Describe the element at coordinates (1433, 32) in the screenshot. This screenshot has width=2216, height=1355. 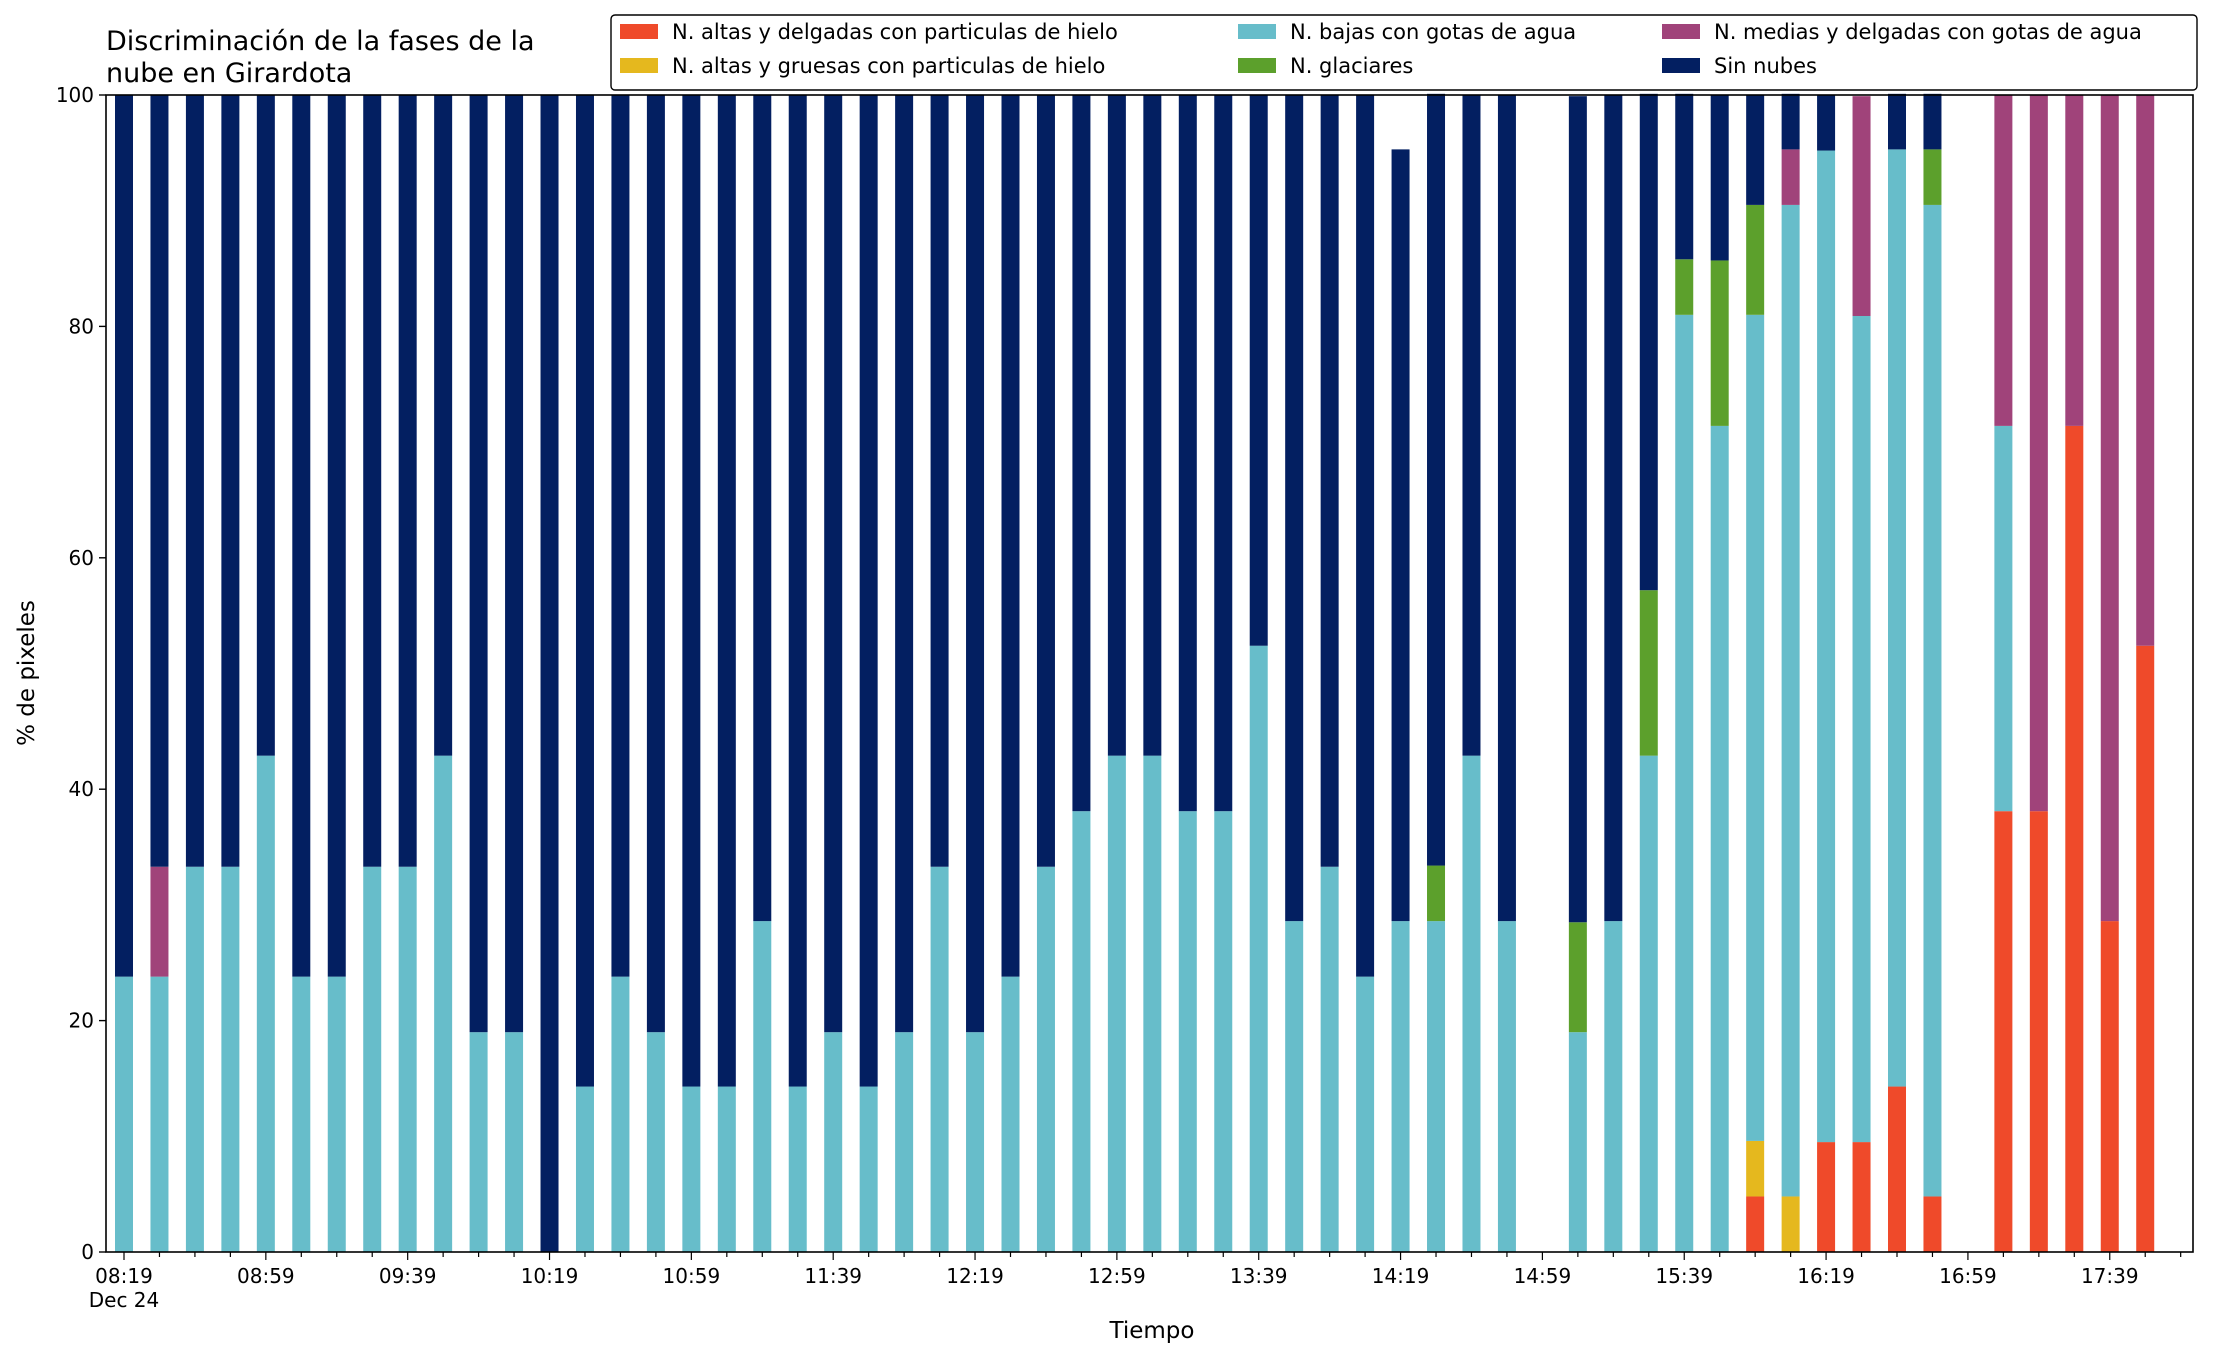
I see `legend-label: N. bajas con gotas de agua` at that location.